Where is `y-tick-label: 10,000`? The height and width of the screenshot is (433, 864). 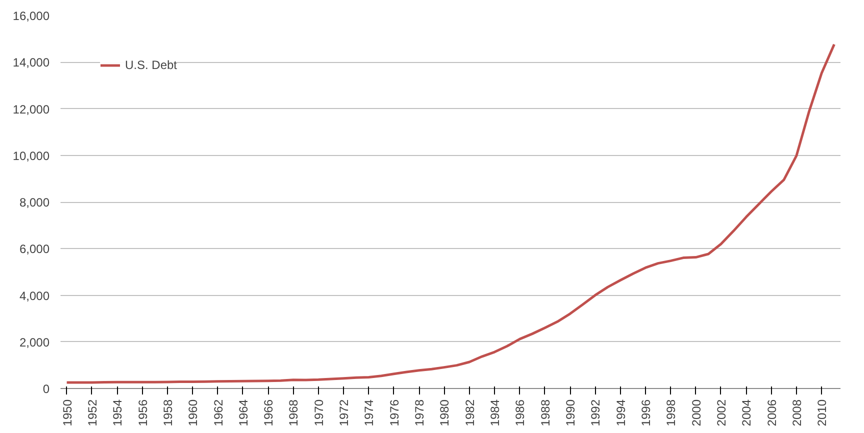
y-tick-label: 10,000 is located at coordinates (31, 155).